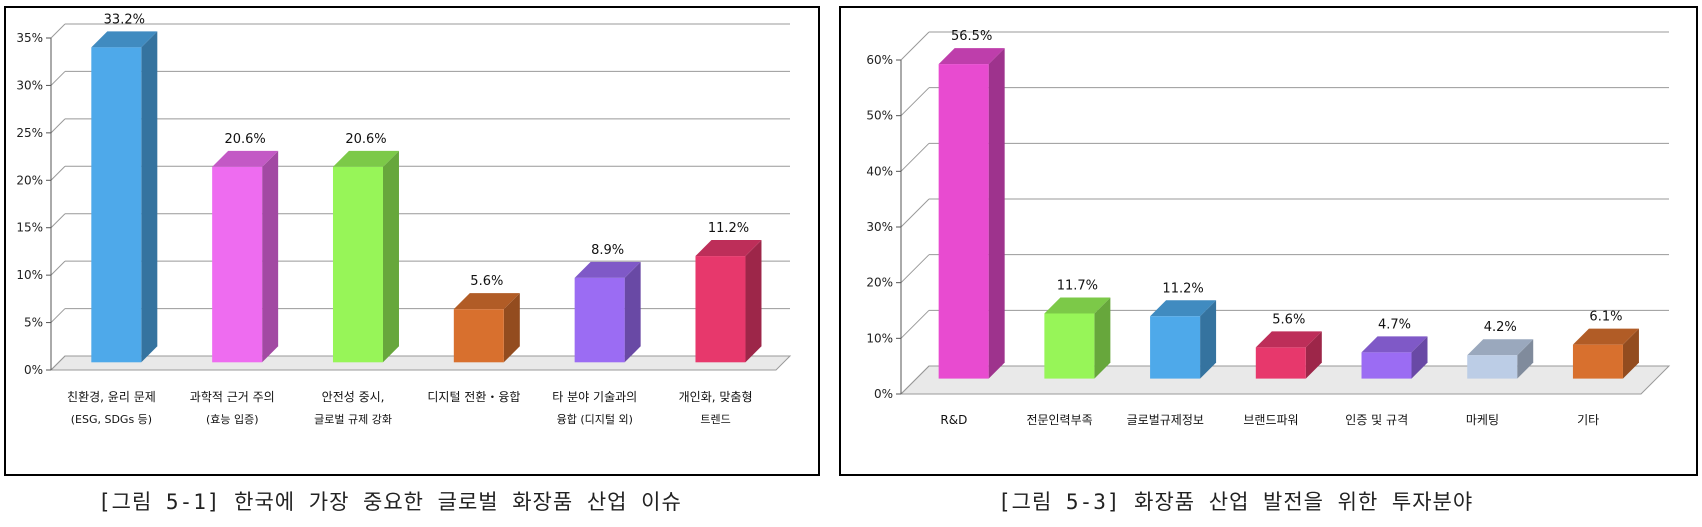 The image size is (1702, 527). Describe the element at coordinates (124, 19) in the screenshot. I see `data-label: 33.2%` at that location.